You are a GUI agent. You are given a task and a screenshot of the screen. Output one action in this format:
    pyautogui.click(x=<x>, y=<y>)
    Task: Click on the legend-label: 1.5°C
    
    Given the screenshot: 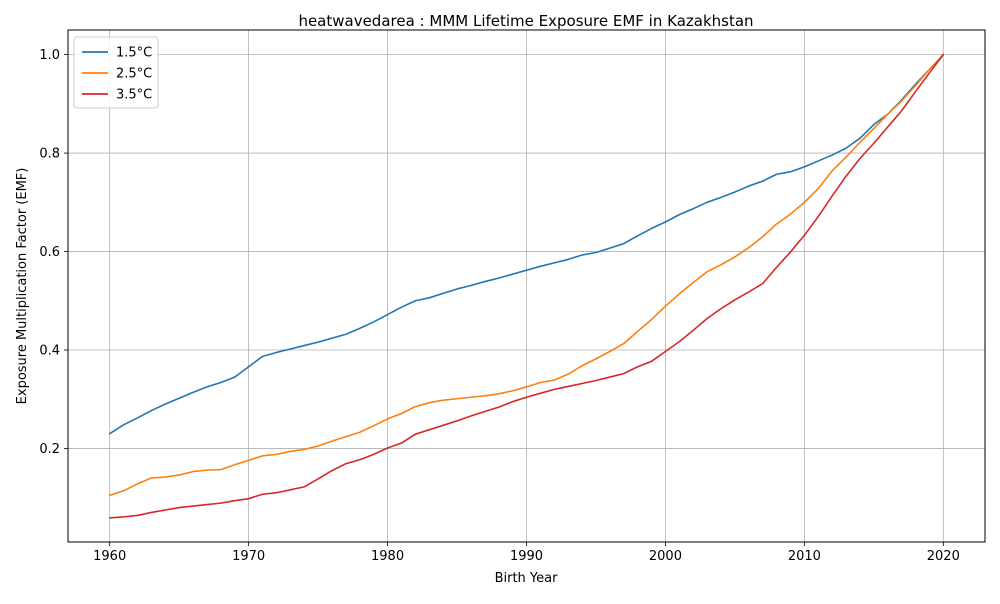 What is the action you would take?
    pyautogui.click(x=134, y=53)
    